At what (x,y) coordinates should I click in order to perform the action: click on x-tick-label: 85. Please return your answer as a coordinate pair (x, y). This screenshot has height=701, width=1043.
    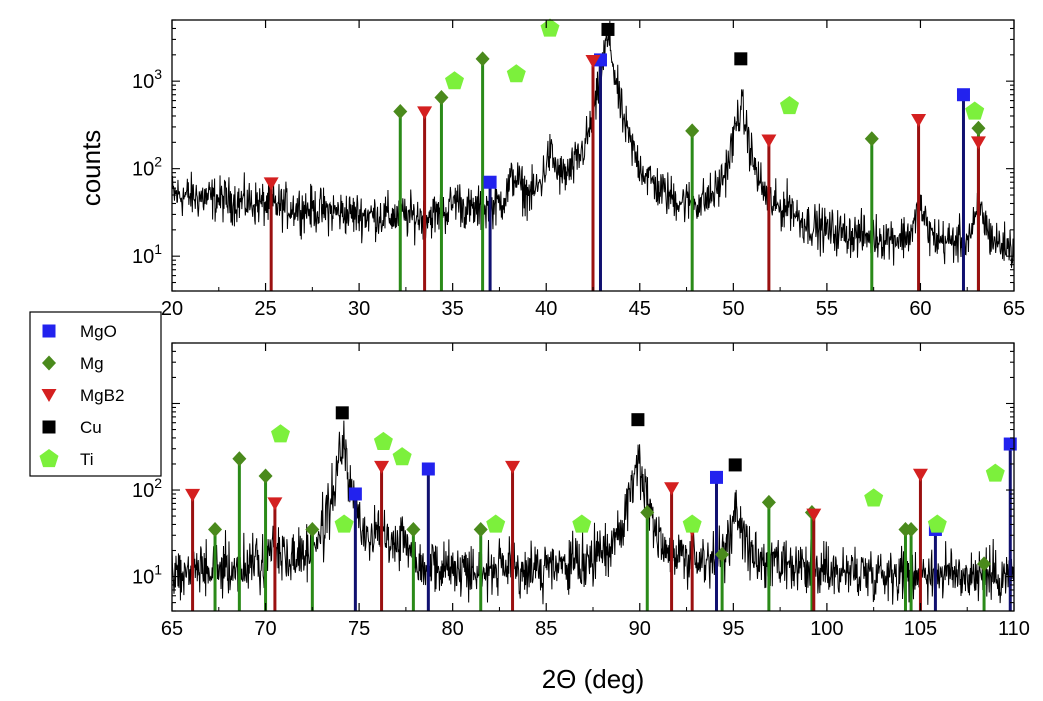
    Looking at the image, I should click on (546, 629).